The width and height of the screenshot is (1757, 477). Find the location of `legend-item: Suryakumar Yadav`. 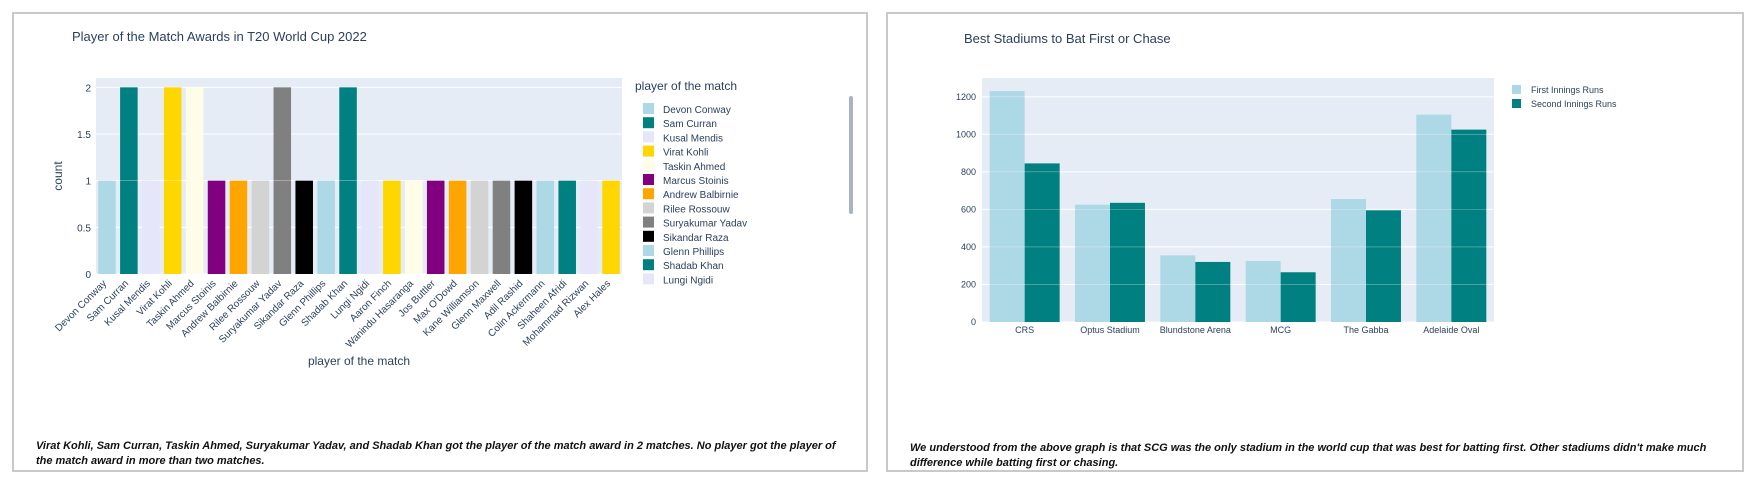

legend-item: Suryakumar Yadav is located at coordinates (705, 224).